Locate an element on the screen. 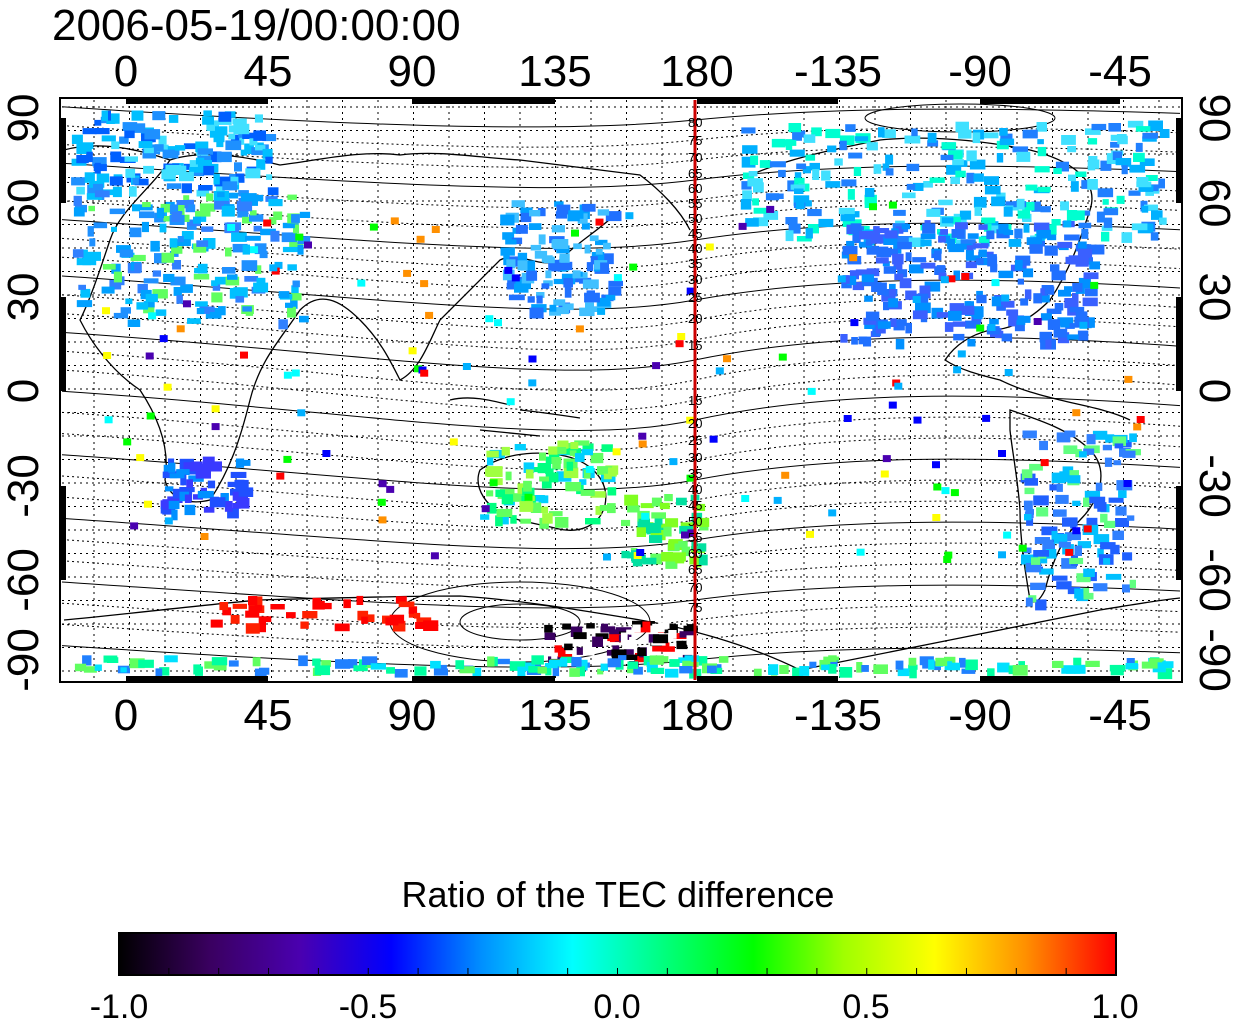 The width and height of the screenshot is (1240, 1024). y-tick-label: 0 is located at coordinates (24, 391).